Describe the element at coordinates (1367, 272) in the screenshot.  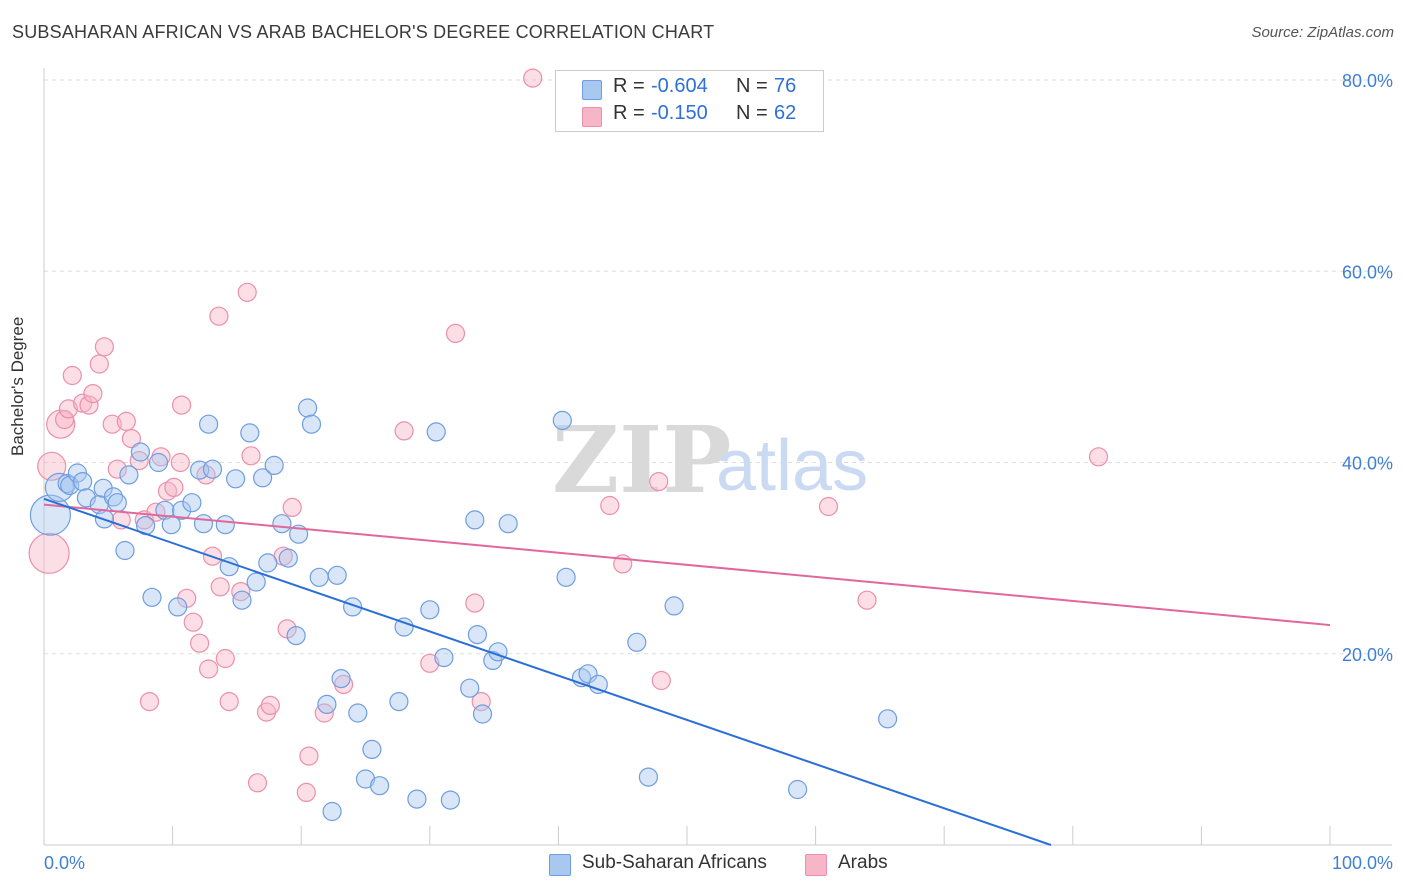
I see `y-tick-label: 60.0%` at that location.